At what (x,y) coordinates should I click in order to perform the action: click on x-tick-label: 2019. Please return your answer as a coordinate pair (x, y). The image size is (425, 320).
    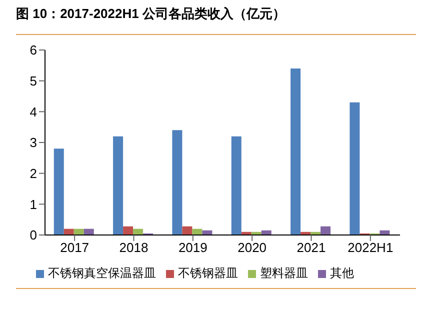
    Looking at the image, I should click on (193, 248).